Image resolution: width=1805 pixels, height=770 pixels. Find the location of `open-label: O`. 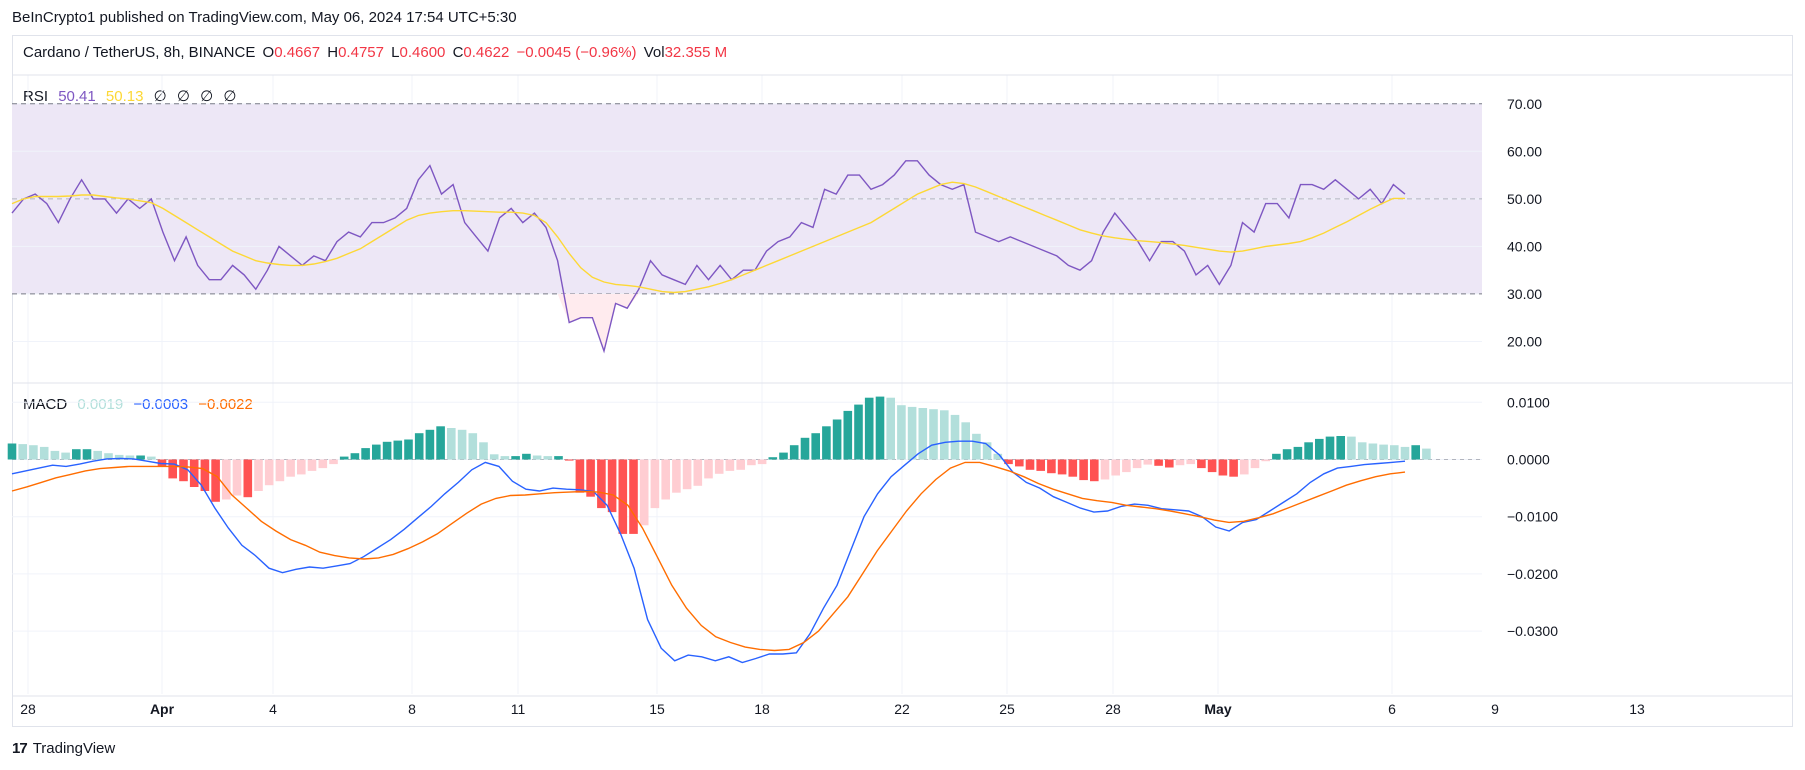

open-label: O is located at coordinates (268, 52).